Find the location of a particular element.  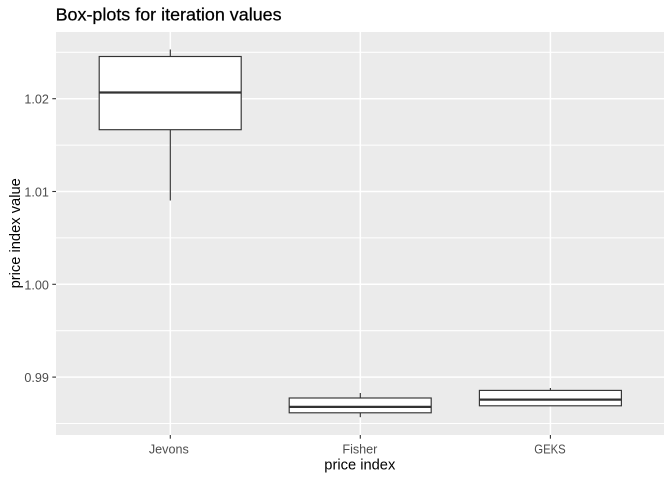

svg-text: price index is located at coordinates (360, 465).